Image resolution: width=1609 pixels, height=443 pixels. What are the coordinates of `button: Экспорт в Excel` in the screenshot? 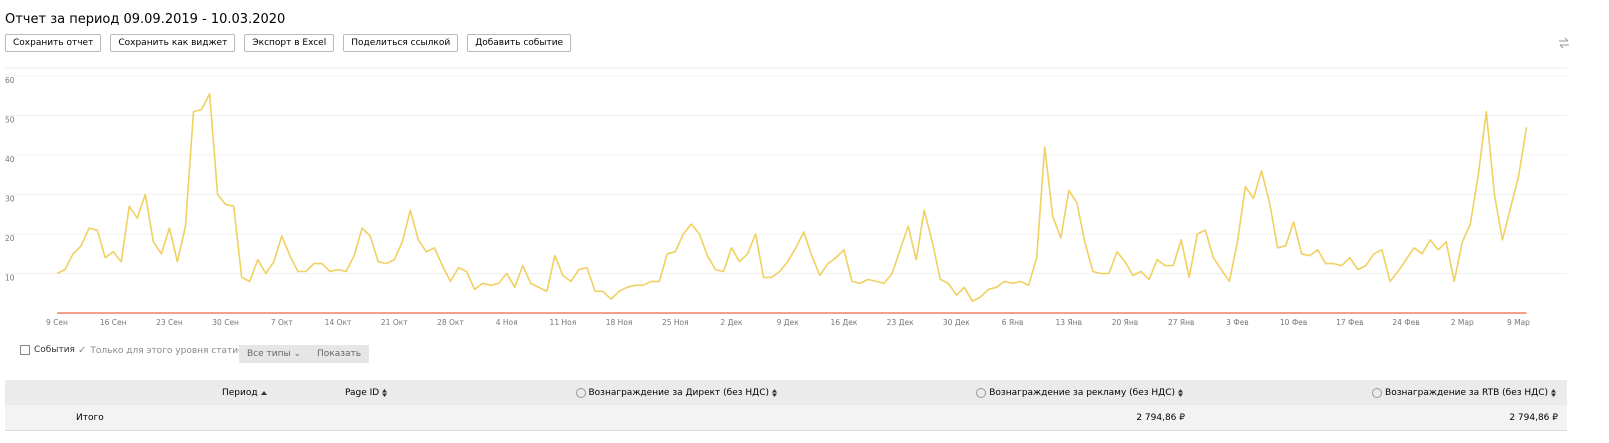 It's located at (289, 43).